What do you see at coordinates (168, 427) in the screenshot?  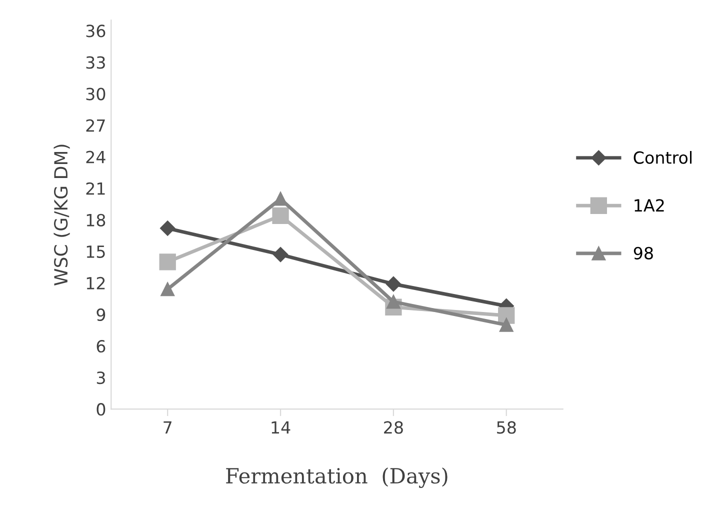 I see `x-tick-label: 7` at bounding box center [168, 427].